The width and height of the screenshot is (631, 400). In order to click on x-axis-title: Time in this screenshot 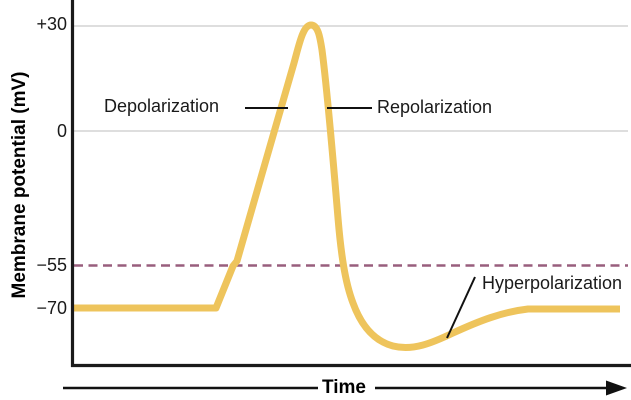, I will do `click(344, 387)`.